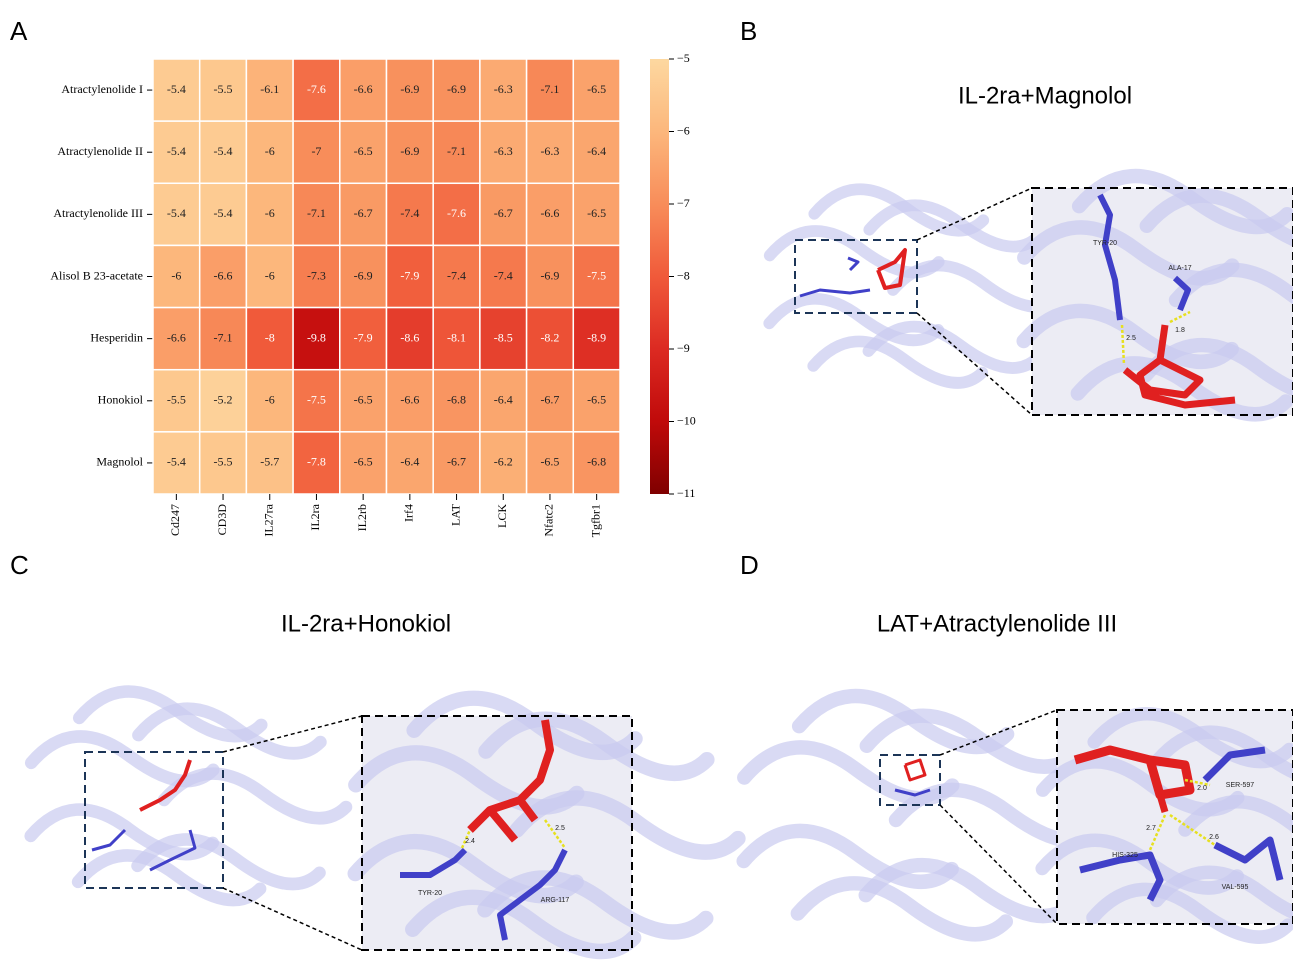 This screenshot has height=979, width=1293. I want to click on colorbar-label: −10, so click(686, 420).